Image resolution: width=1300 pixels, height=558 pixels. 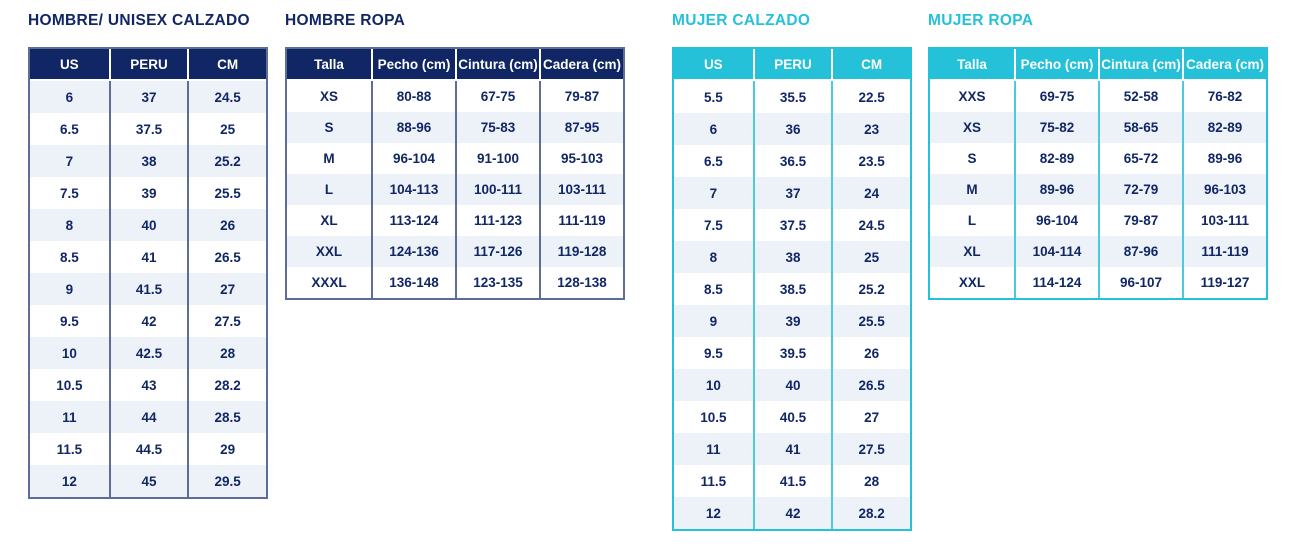 What do you see at coordinates (1224, 189) in the screenshot?
I see `table-cell: 96-103` at bounding box center [1224, 189].